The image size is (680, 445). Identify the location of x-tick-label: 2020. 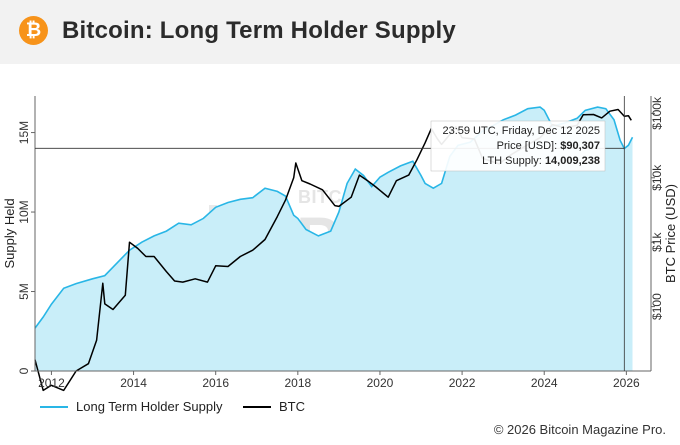
(380, 383).